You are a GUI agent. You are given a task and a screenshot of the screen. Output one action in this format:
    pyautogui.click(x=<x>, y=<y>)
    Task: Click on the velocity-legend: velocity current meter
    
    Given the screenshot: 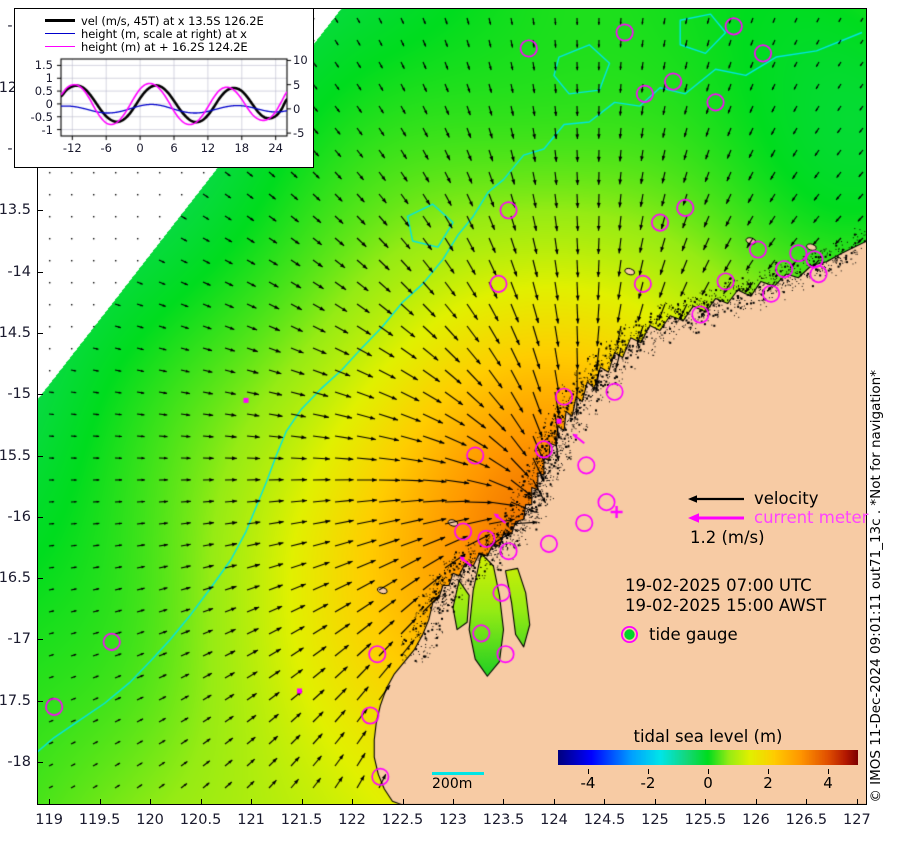 What is the action you would take?
    pyautogui.click(x=778, y=508)
    